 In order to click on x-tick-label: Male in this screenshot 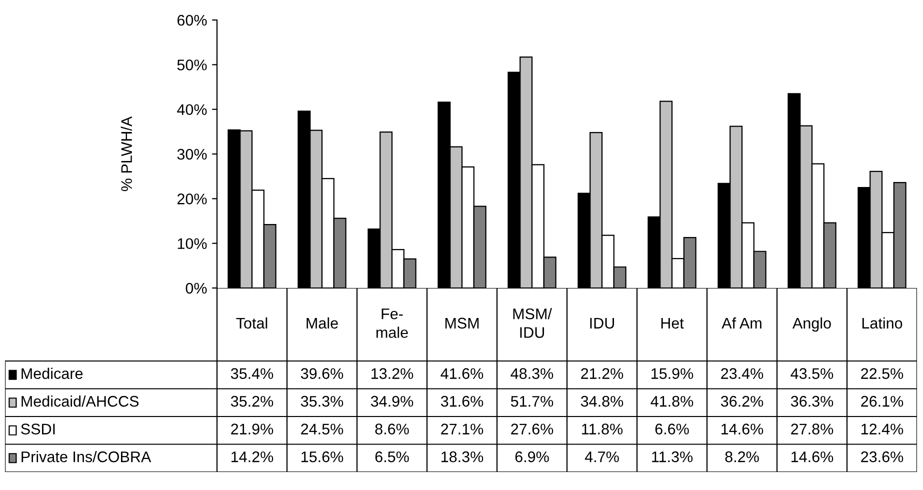, I will do `click(322, 323)`.